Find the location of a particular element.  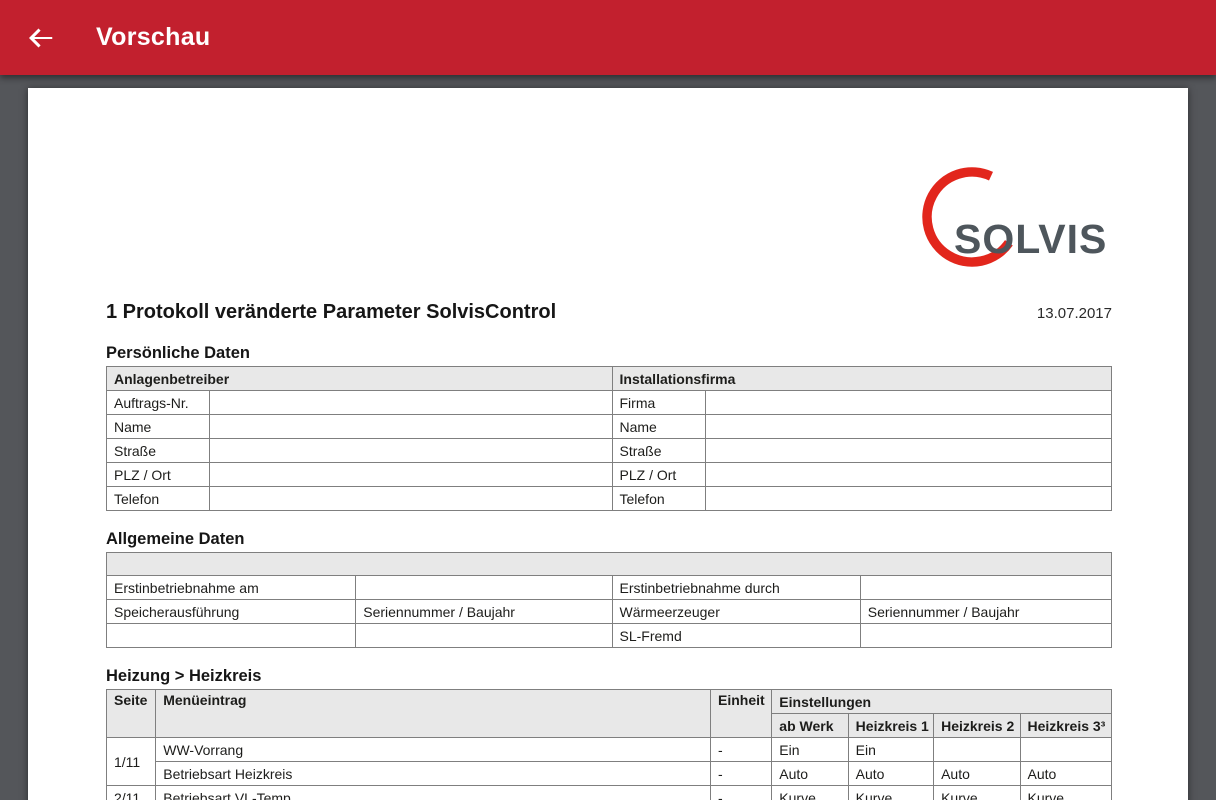

menu-cell: Betriebsart VL-Temp is located at coordinates (433, 792).